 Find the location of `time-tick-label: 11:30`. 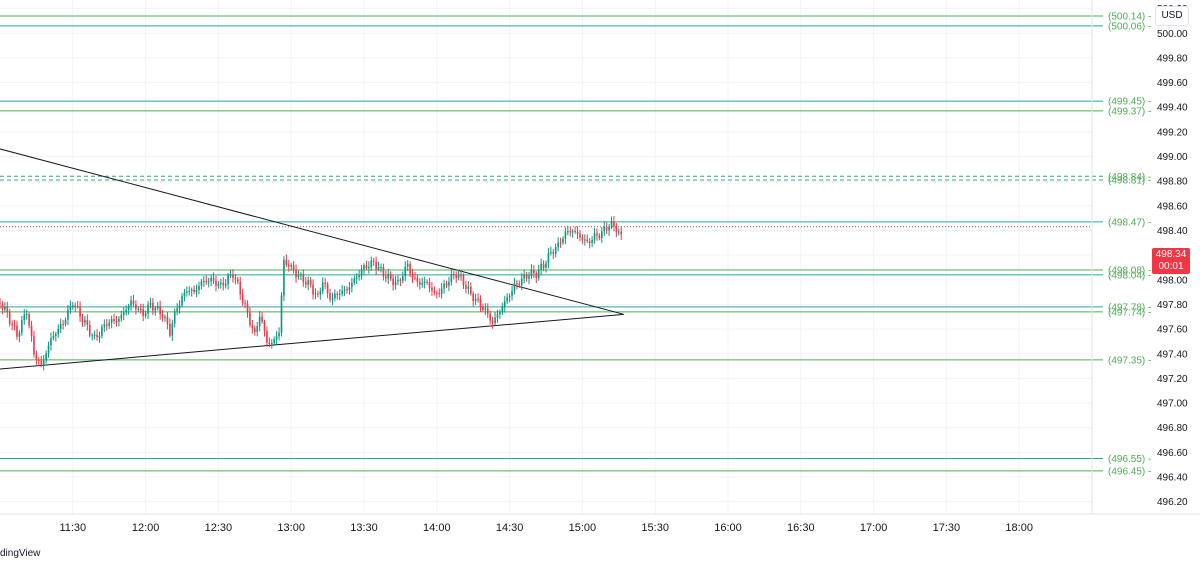

time-tick-label: 11:30 is located at coordinates (72, 528).